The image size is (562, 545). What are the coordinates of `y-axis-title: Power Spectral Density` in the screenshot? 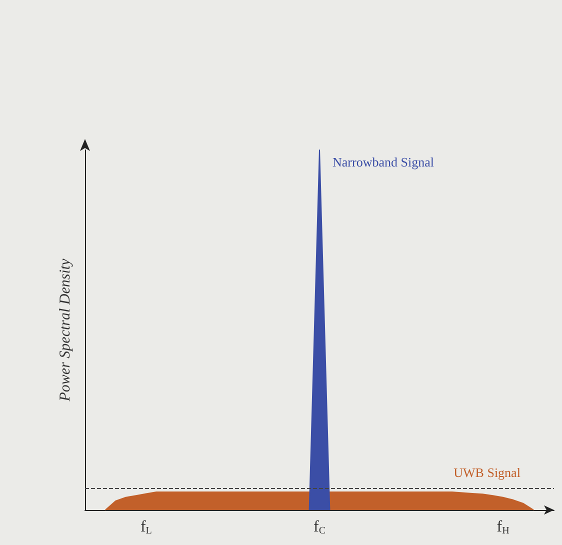 It's located at (66, 330).